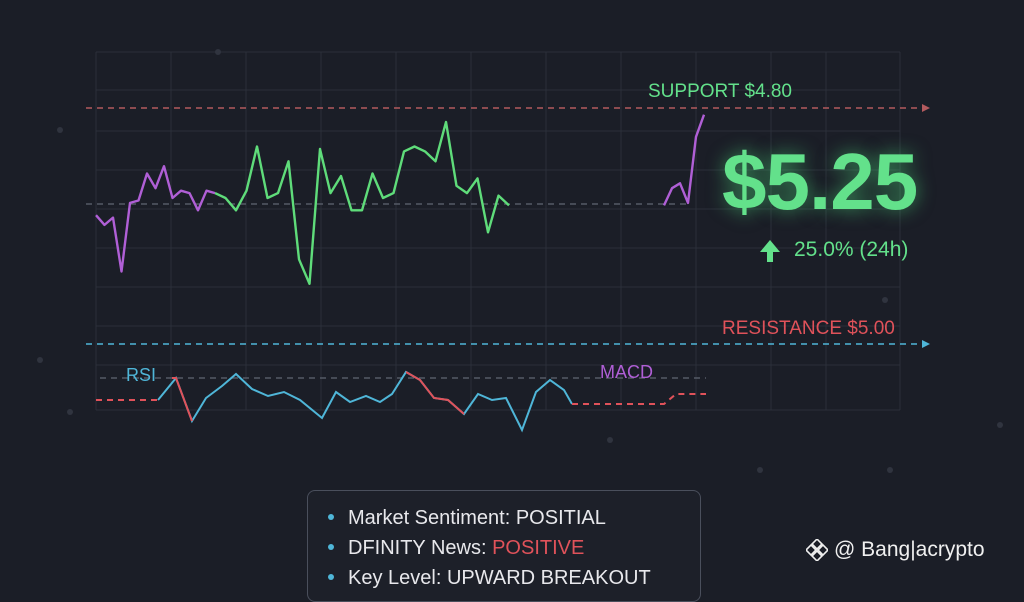 This screenshot has width=1024, height=602. I want to click on support-line-arrow, so click(926, 108).